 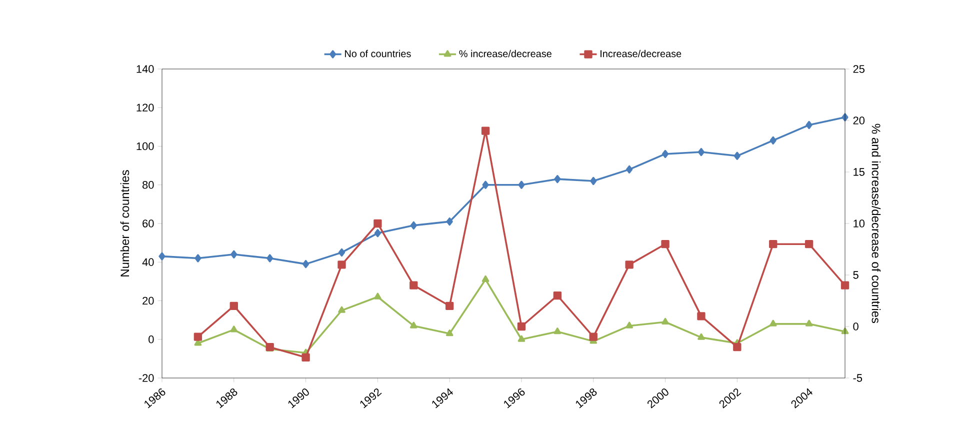 I want to click on y-tick-label: 20, so click(x=148, y=300).